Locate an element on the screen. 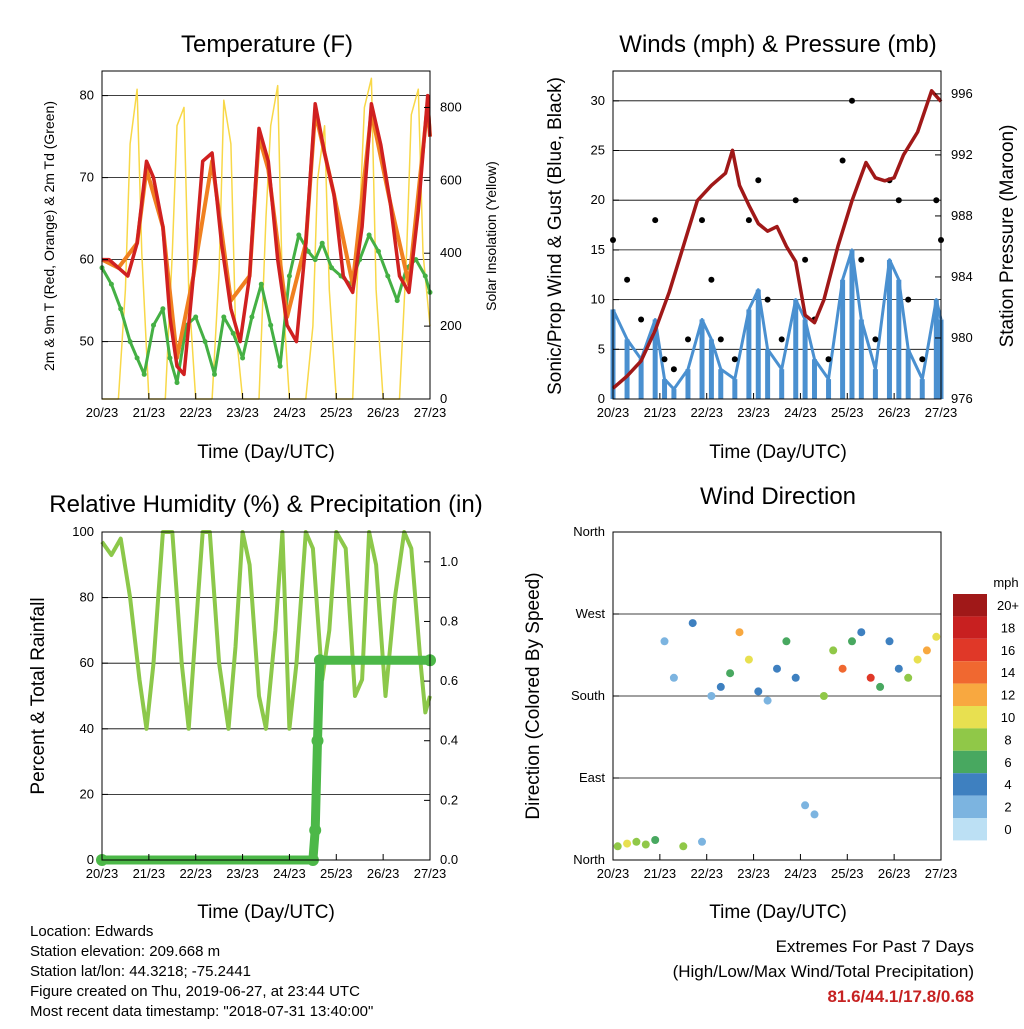 This screenshot has width=1024, height=1029. winds-plot-area is located at coordinates (777, 244).